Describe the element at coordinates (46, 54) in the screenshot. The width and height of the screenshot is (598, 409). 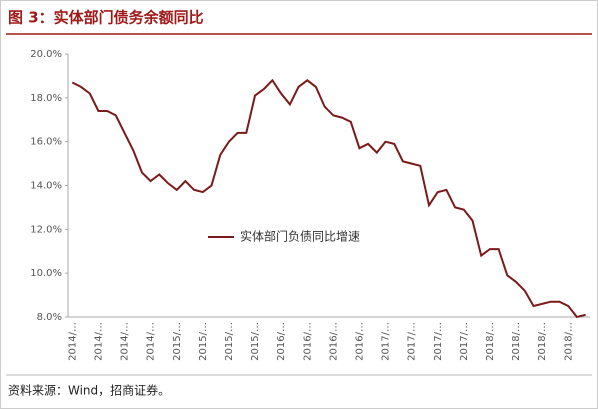
I see `y-tick-label: 20.0%` at that location.